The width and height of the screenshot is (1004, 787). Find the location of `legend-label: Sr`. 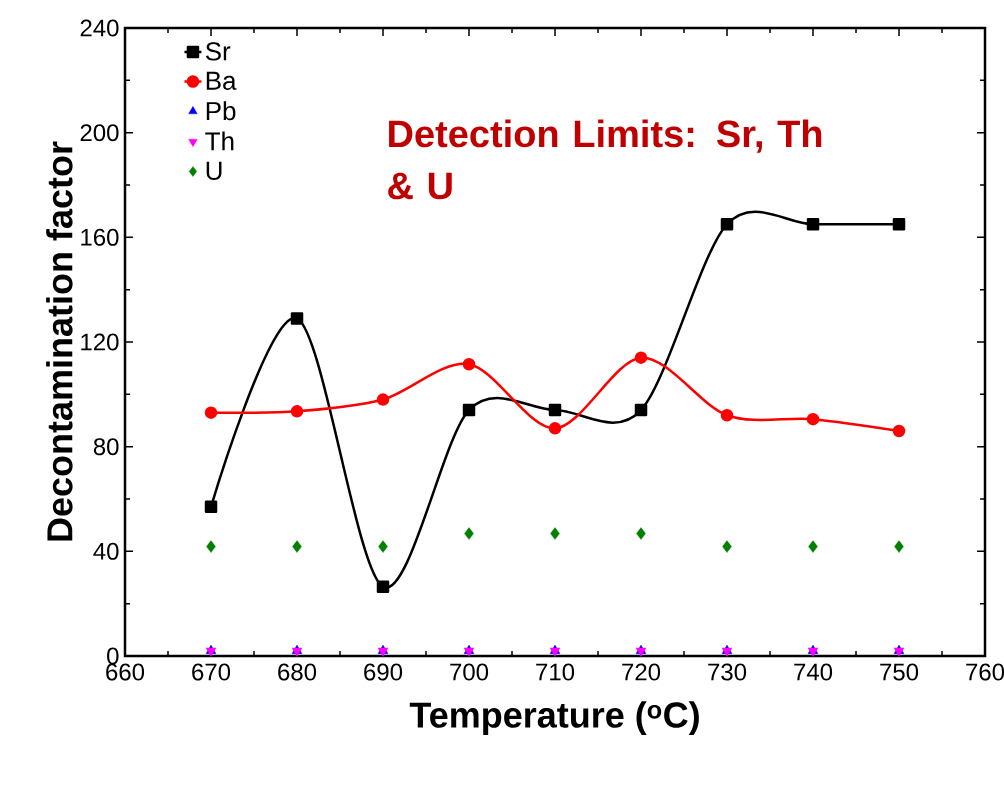

legend-label: Sr is located at coordinates (218, 51).